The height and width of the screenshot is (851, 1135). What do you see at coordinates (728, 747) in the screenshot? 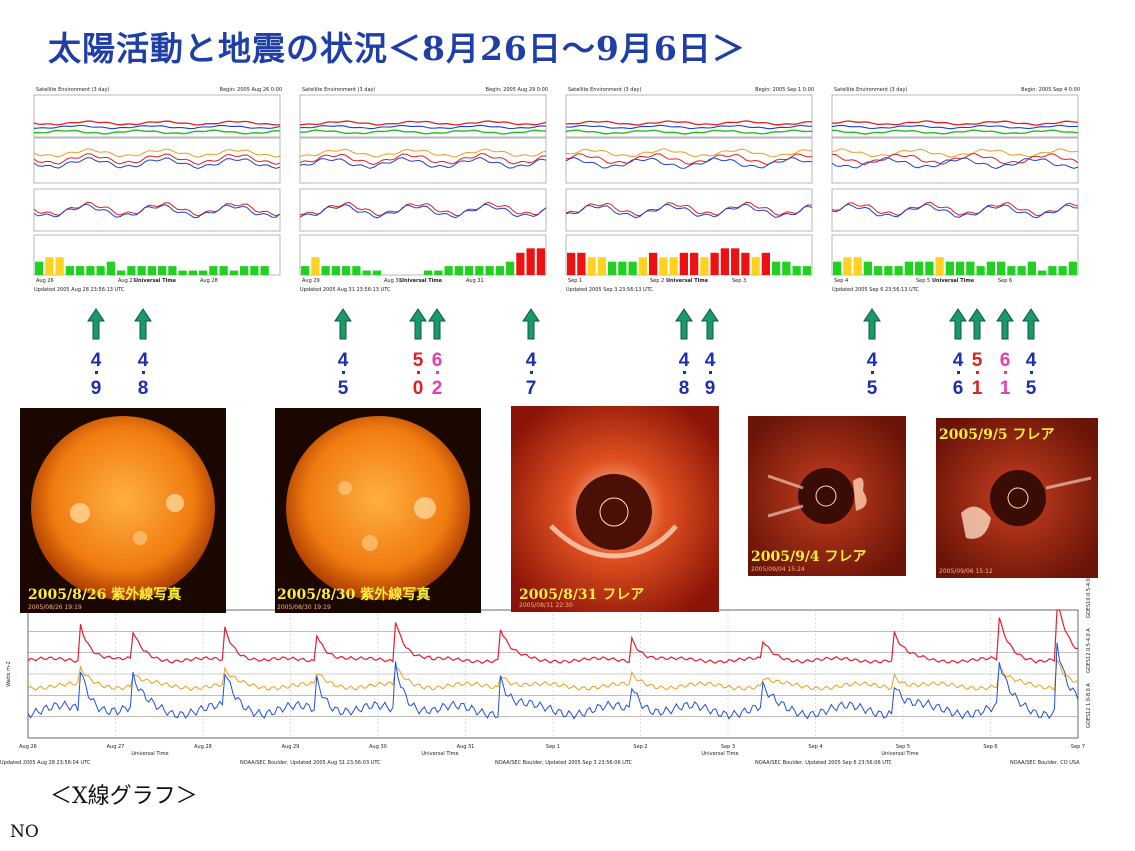
I see `xray-tick-label: Sep 3` at bounding box center [728, 747].